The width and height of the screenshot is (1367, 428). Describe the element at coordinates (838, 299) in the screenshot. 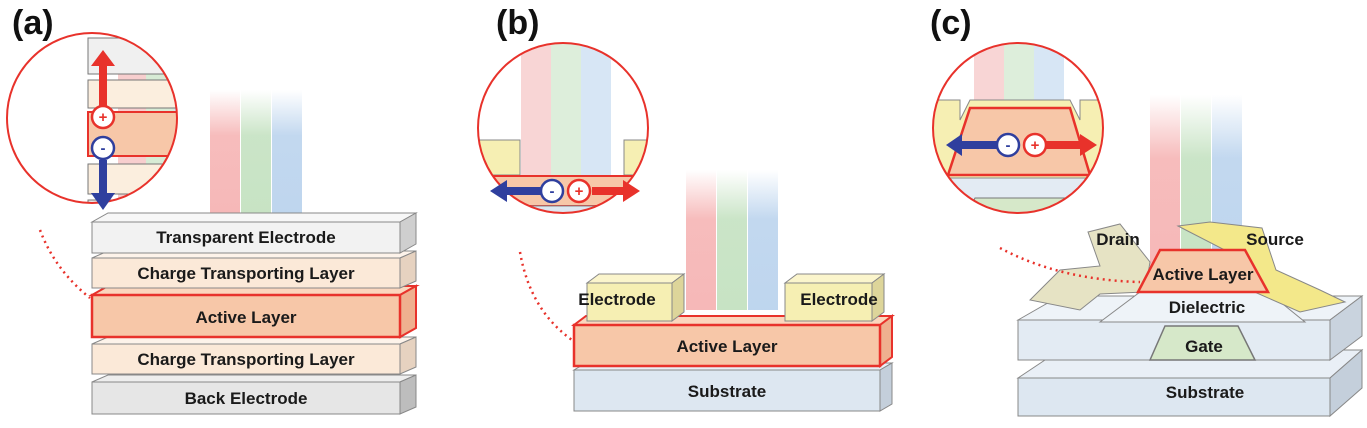

I see `electrode-right-label-b: Electrode` at that location.